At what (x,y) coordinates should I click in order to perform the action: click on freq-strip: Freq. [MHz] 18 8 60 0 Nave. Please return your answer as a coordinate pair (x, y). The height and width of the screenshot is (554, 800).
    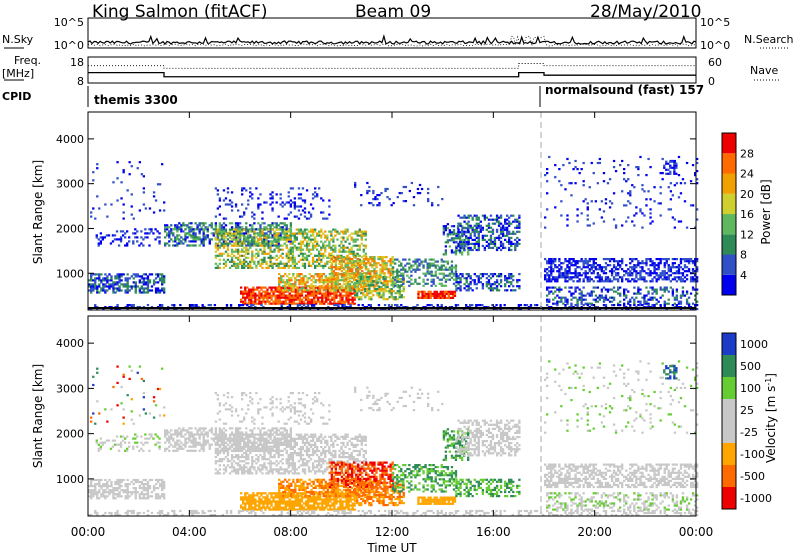
    Looking at the image, I should click on (391, 71).